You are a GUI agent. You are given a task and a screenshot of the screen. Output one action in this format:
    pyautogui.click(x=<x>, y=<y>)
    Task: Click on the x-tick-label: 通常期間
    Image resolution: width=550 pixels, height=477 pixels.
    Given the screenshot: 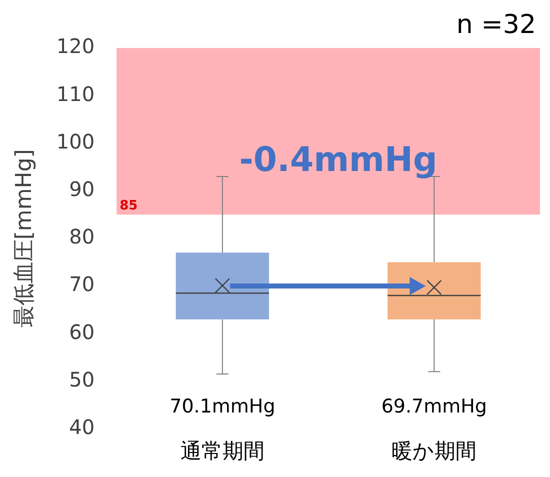 What is the action you would take?
    pyautogui.click(x=222, y=450)
    